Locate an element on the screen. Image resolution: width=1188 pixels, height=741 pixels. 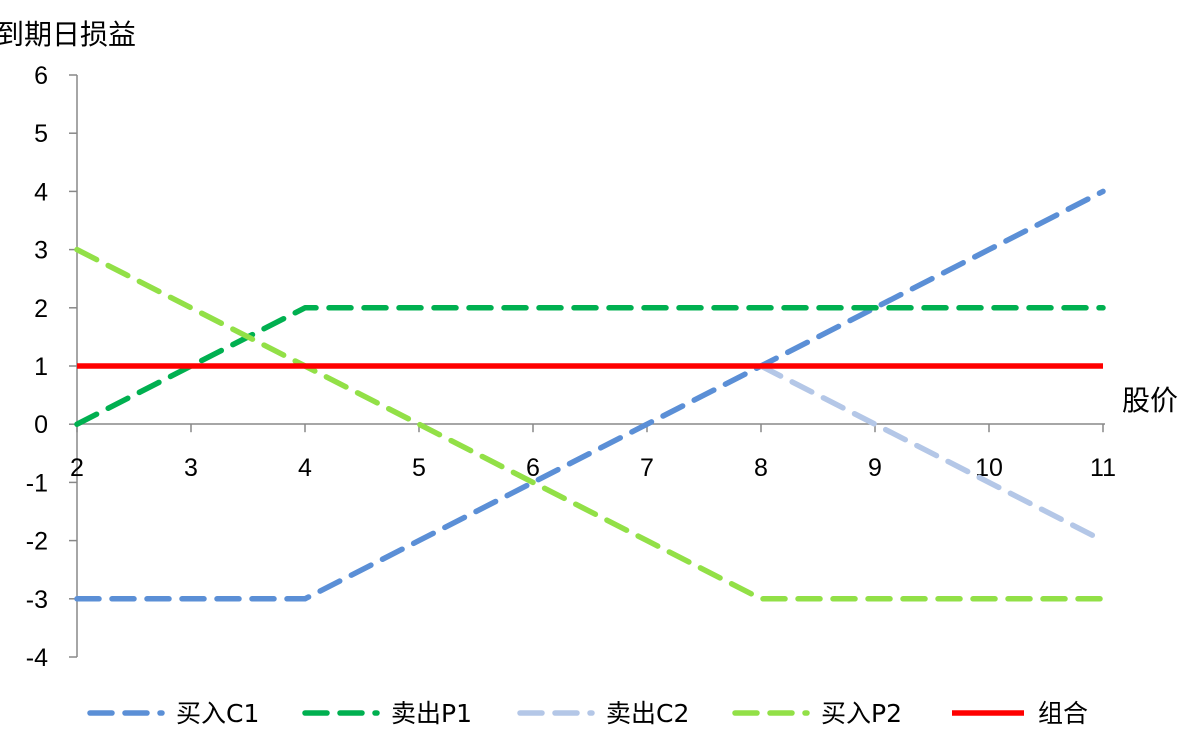
legend-label-4: 买入P2 is located at coordinates (861, 713).